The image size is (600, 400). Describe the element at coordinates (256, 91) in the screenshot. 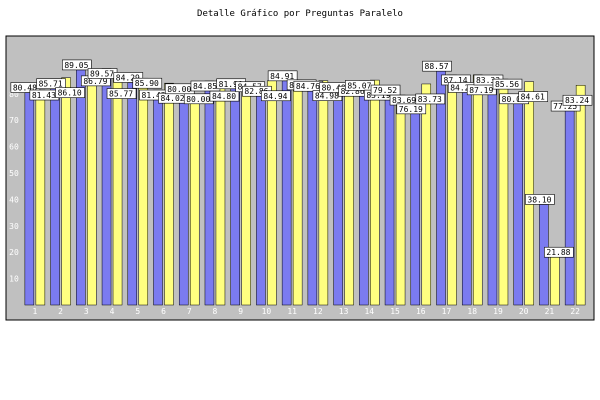

I see `data-label: 82.86` at that location.